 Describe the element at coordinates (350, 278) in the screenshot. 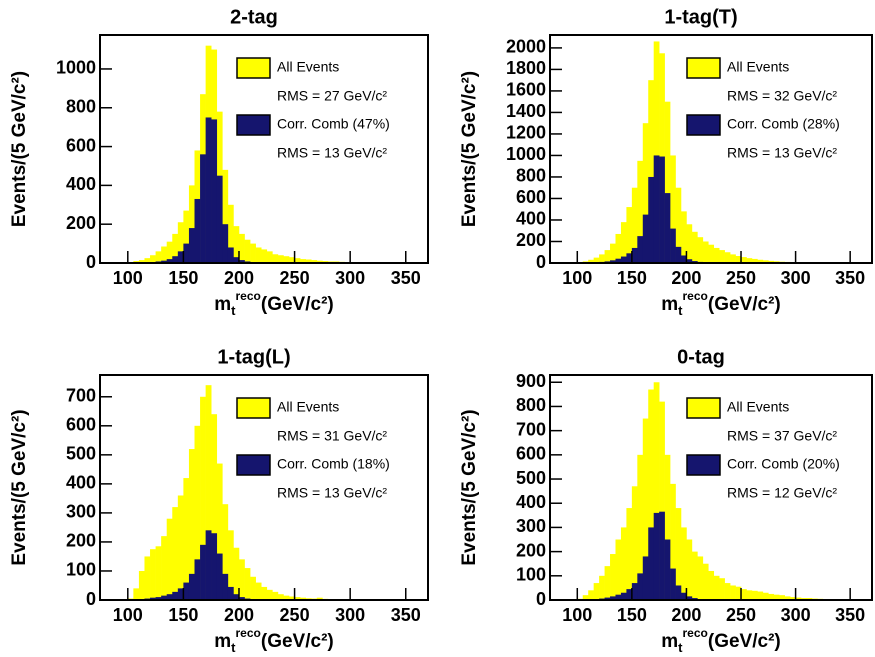

I see `x-tick-label: 300` at that location.